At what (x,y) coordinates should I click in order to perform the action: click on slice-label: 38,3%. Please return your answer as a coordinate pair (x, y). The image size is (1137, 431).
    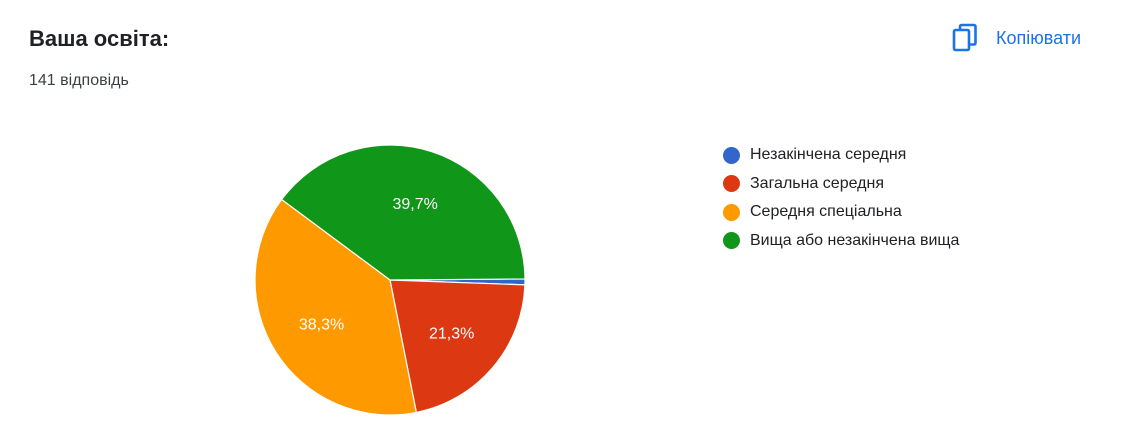
    Looking at the image, I should click on (321, 324).